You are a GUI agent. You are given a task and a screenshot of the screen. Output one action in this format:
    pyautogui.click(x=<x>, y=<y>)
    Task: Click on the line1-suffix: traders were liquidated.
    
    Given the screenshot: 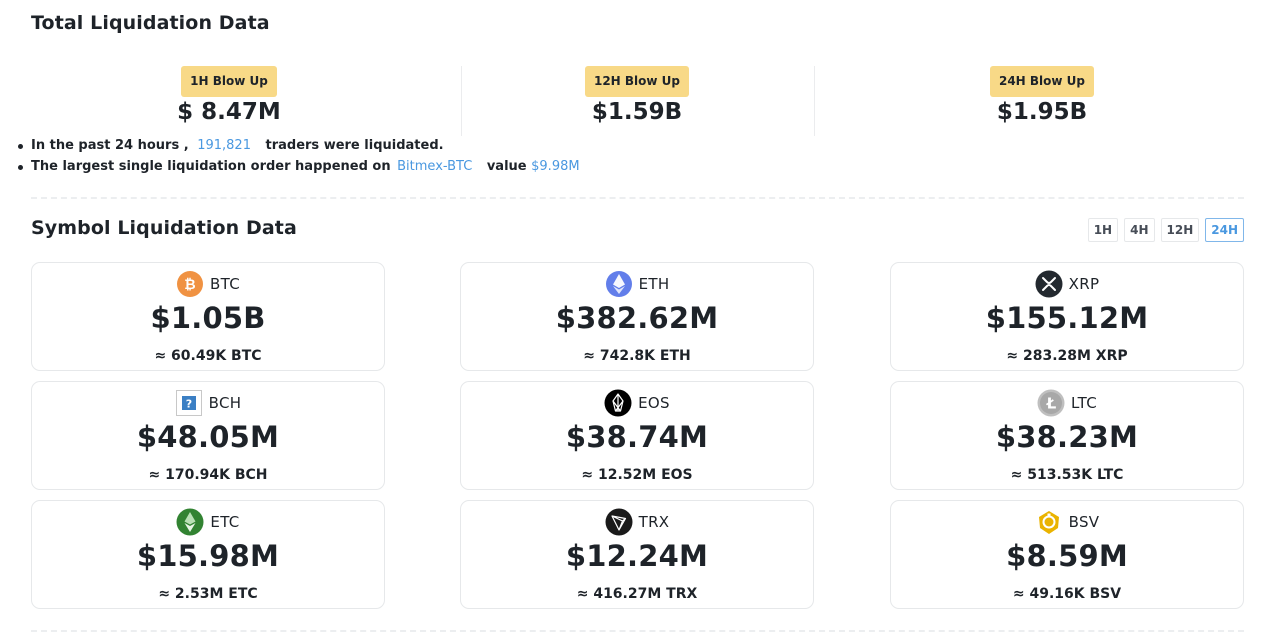 What is the action you would take?
    pyautogui.click(x=354, y=145)
    